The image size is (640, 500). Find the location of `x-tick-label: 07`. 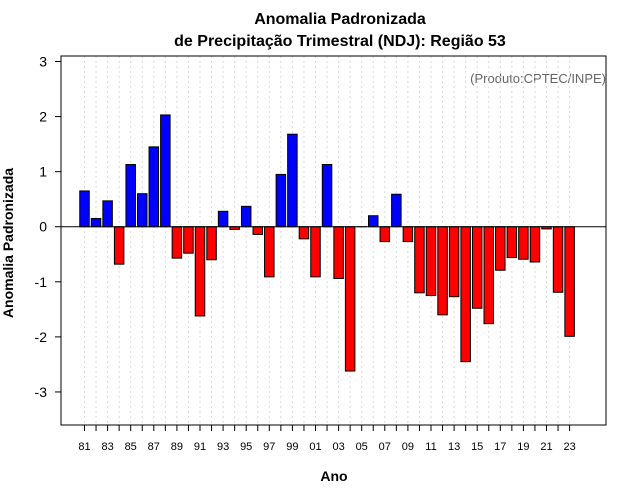

x-tick-label: 07 is located at coordinates (385, 447).